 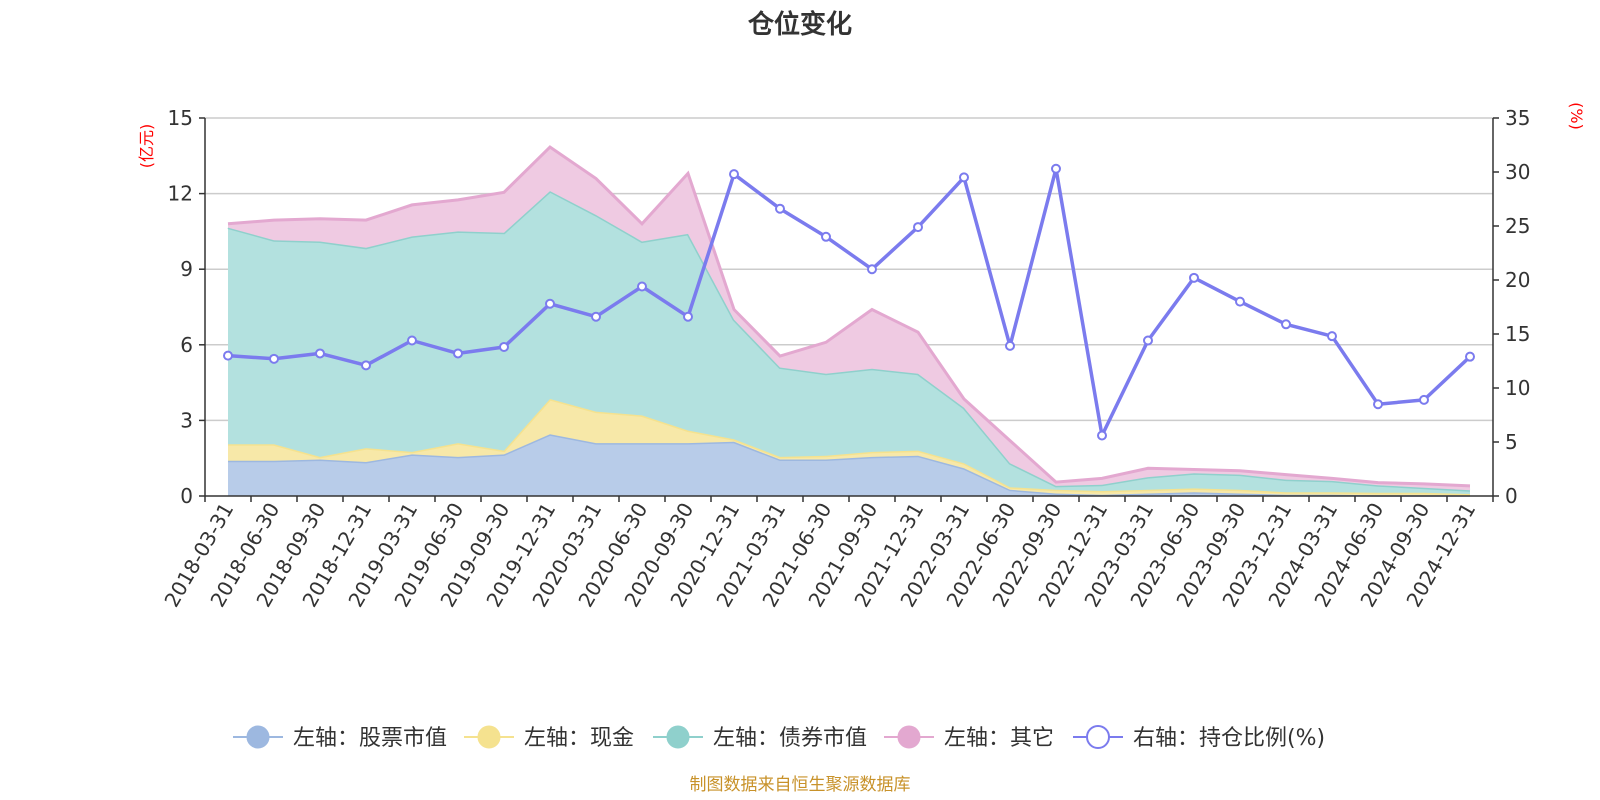 I want to click on left-tick-label: 12, so click(x=180, y=194).